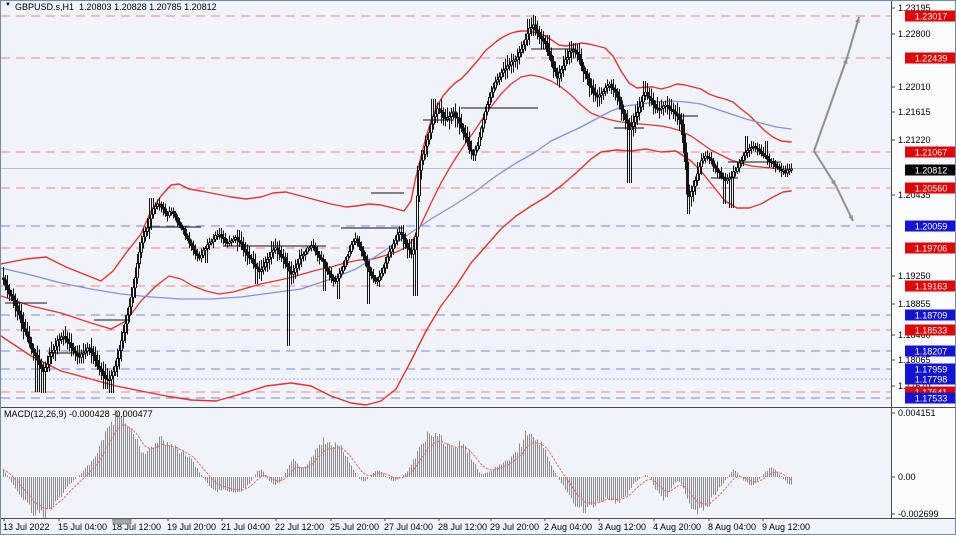 Image resolution: width=956 pixels, height=535 pixels. Describe the element at coordinates (914, 304) in the screenshot. I see `y-axis-tick: 1.18855` at that location.